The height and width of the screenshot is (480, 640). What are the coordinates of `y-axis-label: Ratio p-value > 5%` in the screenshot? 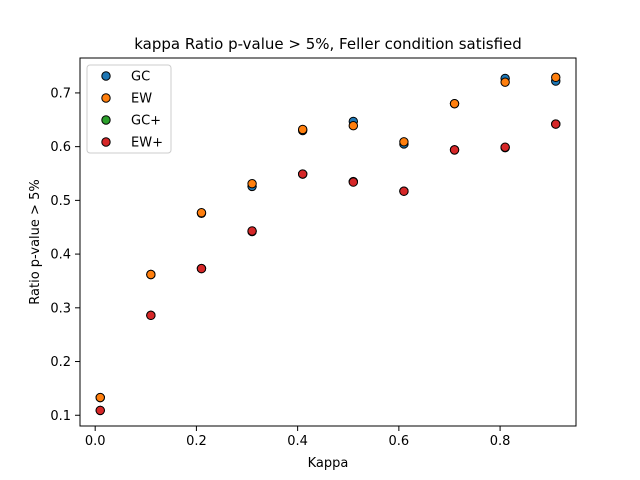 It's located at (35, 241).